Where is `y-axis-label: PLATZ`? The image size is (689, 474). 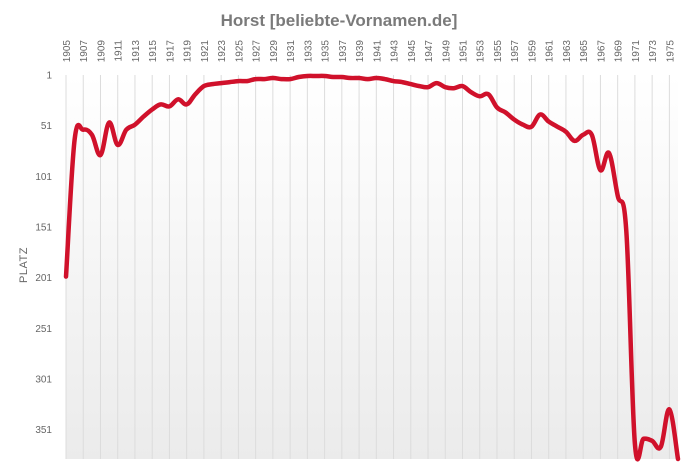
y-axis-label: PLATZ is located at coordinates (24, 265).